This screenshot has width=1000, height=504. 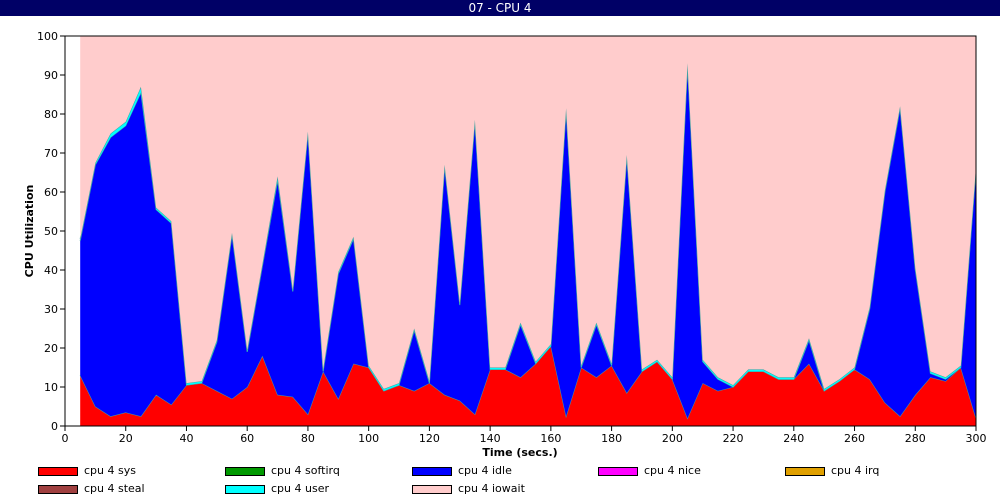 I want to click on legend-label: cpu 4 sys, so click(x=110, y=470).